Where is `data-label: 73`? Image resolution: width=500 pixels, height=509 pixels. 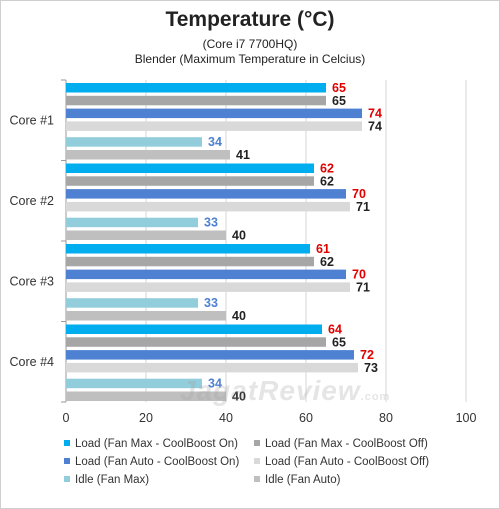 data-label: 73 is located at coordinates (371, 368).